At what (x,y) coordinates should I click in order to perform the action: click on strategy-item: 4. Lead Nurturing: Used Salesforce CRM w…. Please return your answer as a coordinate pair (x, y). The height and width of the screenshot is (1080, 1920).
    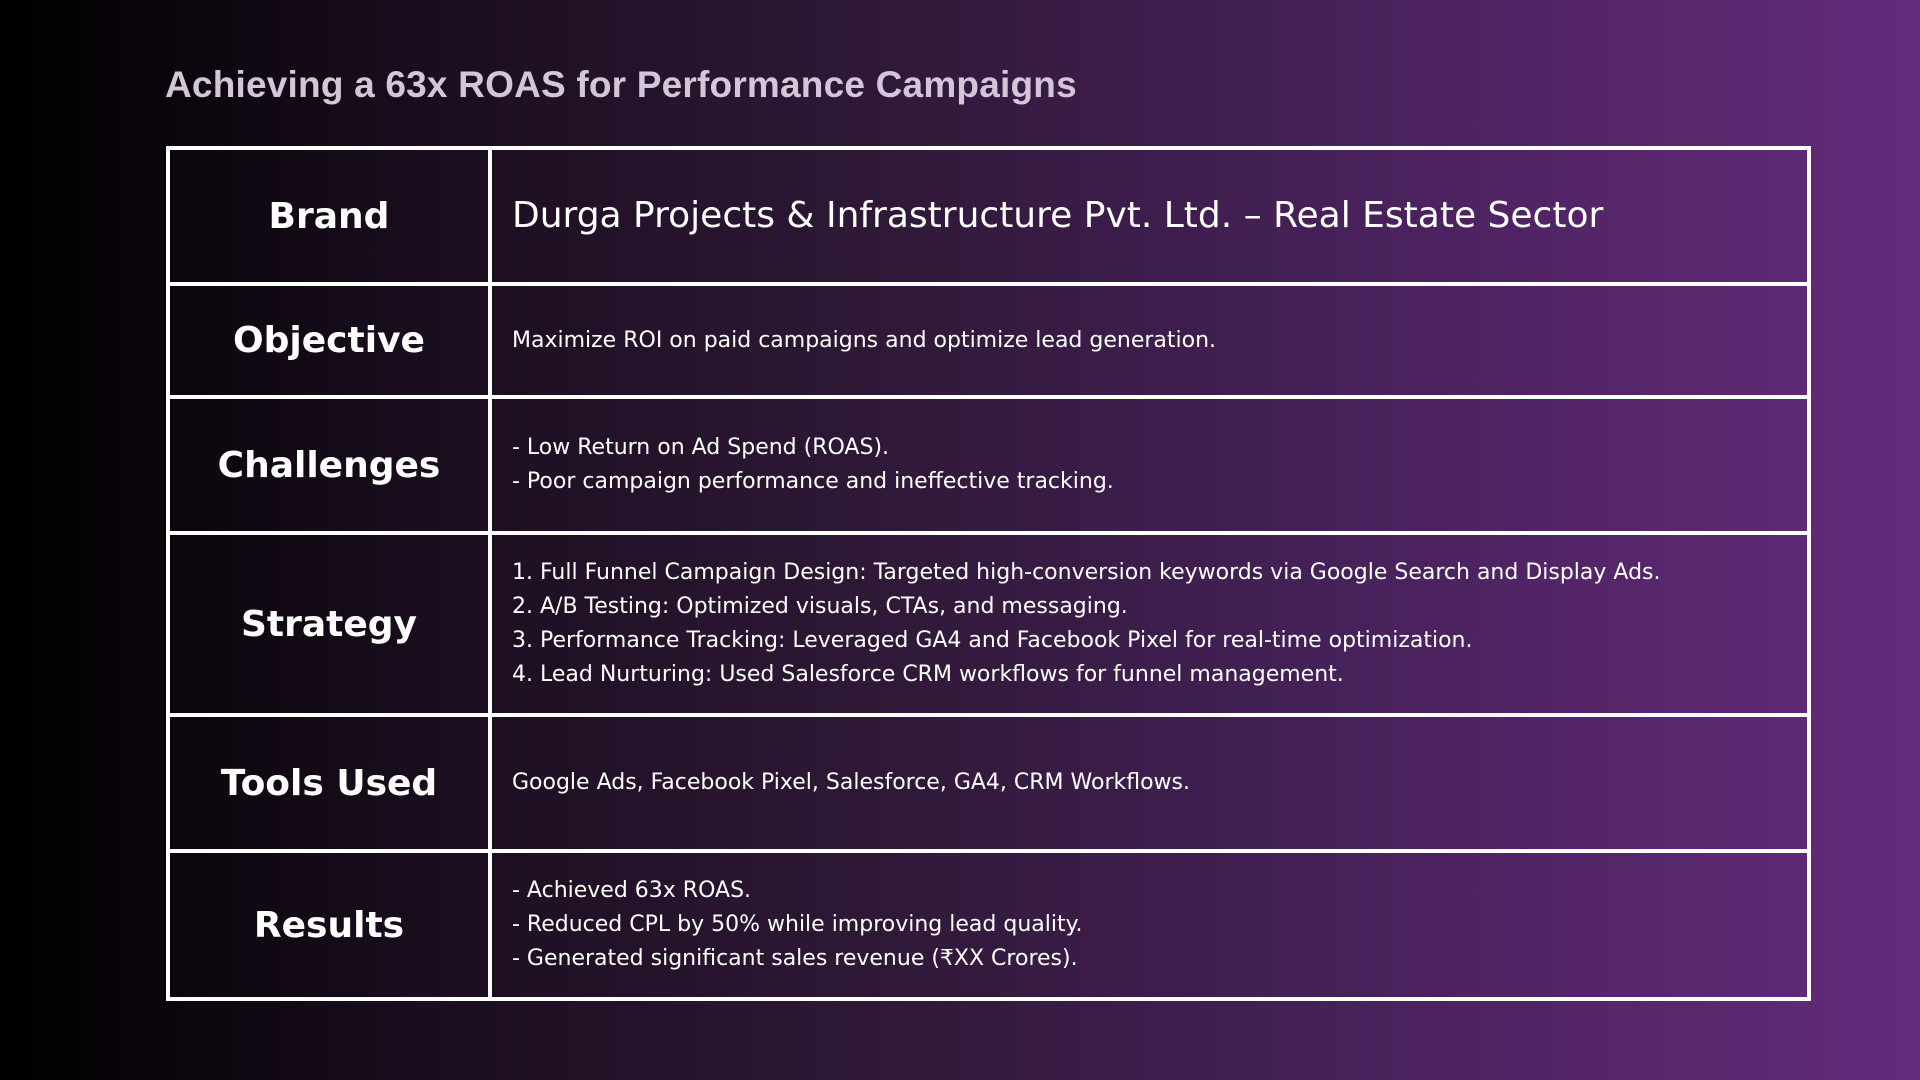
    Looking at the image, I should click on (928, 674).